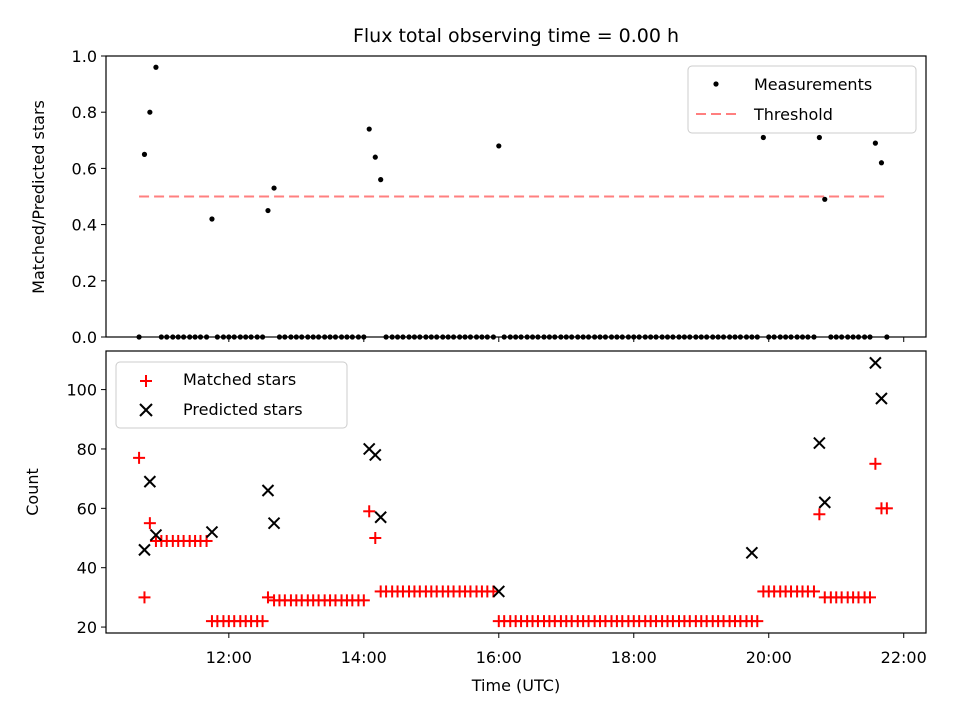 Image resolution: width=960 pixels, height=720 pixels. Describe the element at coordinates (38, 197) in the screenshot. I see `top-y-axis-label: Matched/Predicted stars` at that location.